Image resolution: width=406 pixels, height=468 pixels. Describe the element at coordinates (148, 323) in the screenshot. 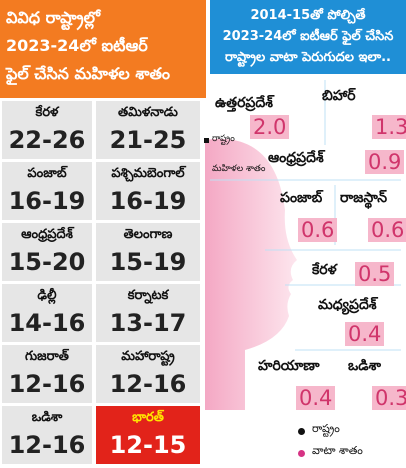

I see `state-value: 13-17` at that location.